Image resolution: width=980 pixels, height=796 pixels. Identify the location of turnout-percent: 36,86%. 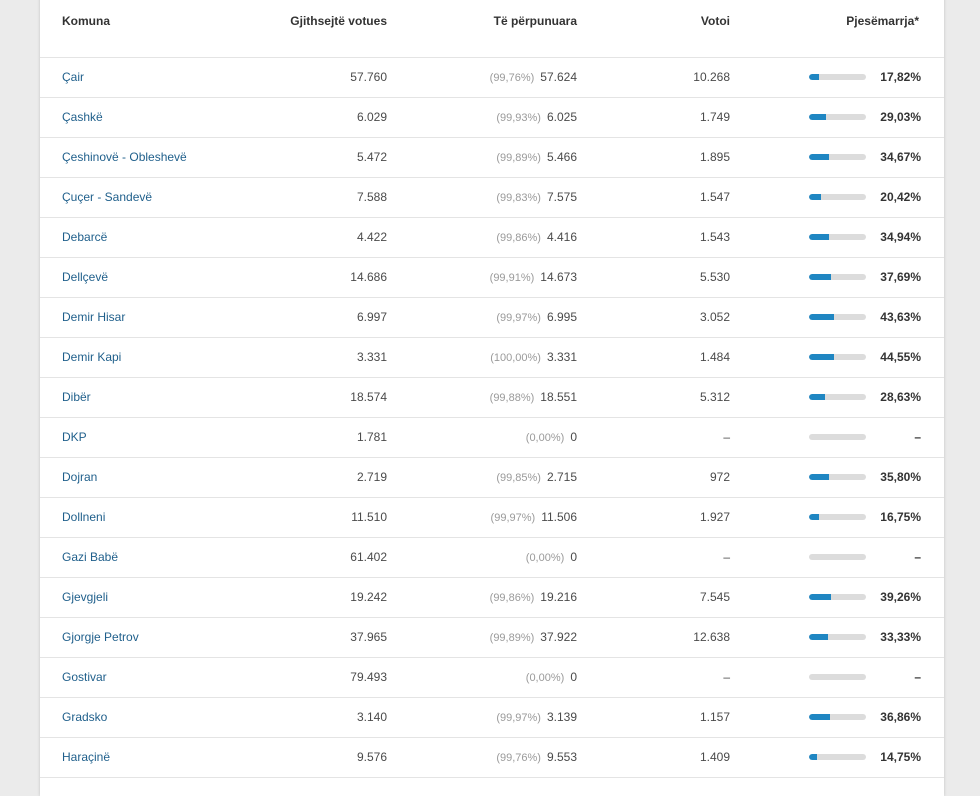
(900, 717).